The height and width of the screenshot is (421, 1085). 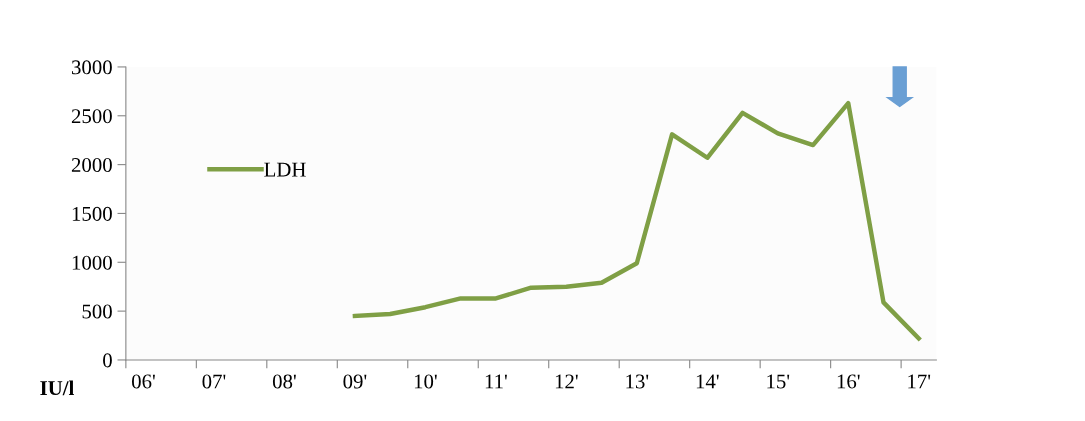 I want to click on x-tick-label: 14', so click(x=707, y=381).